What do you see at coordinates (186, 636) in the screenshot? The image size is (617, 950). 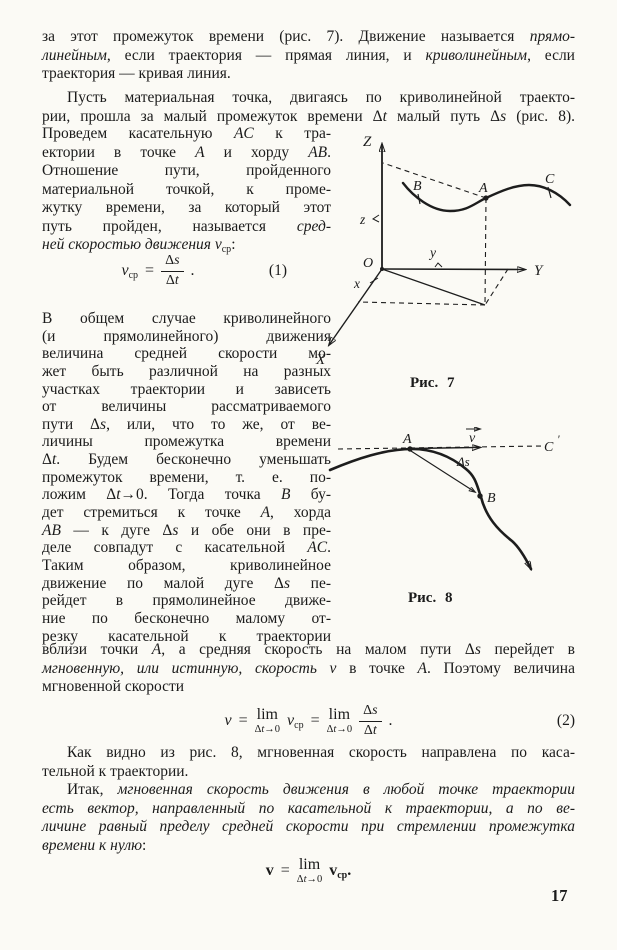 I see `text-line: резку касательной к траектории` at bounding box center [186, 636].